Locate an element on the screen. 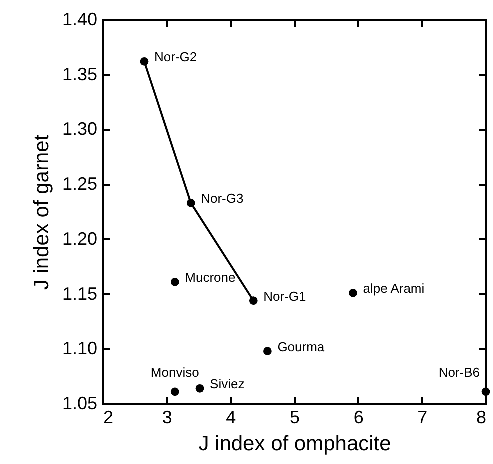 The image size is (493, 464). y-tick-label: 1.10 is located at coordinates (80, 348).